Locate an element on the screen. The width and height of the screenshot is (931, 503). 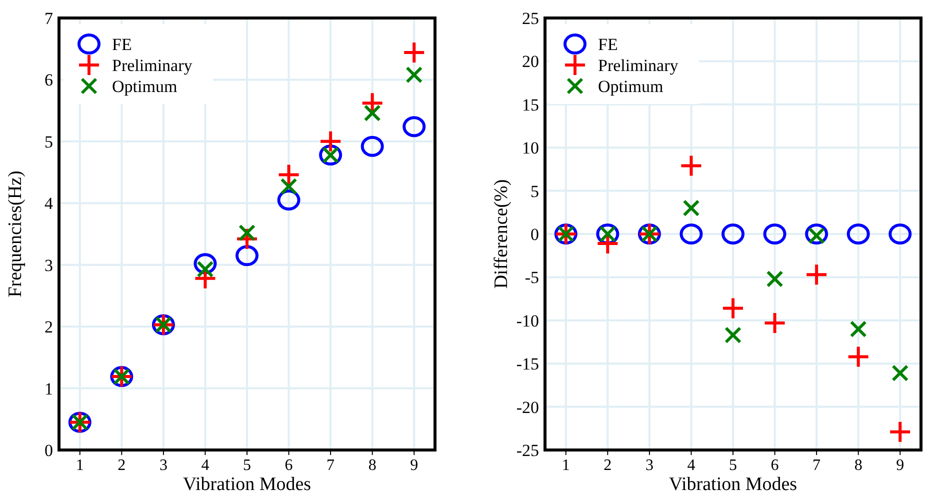
y-tick-label: 4 is located at coordinates (49, 204).